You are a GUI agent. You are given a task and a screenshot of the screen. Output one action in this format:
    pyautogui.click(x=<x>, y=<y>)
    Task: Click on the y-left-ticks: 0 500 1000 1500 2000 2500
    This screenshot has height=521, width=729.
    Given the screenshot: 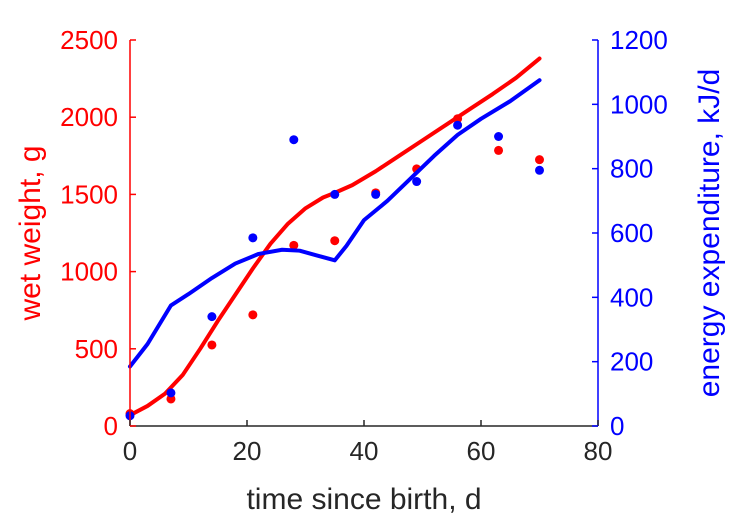 What is the action you would take?
    pyautogui.click(x=98, y=233)
    